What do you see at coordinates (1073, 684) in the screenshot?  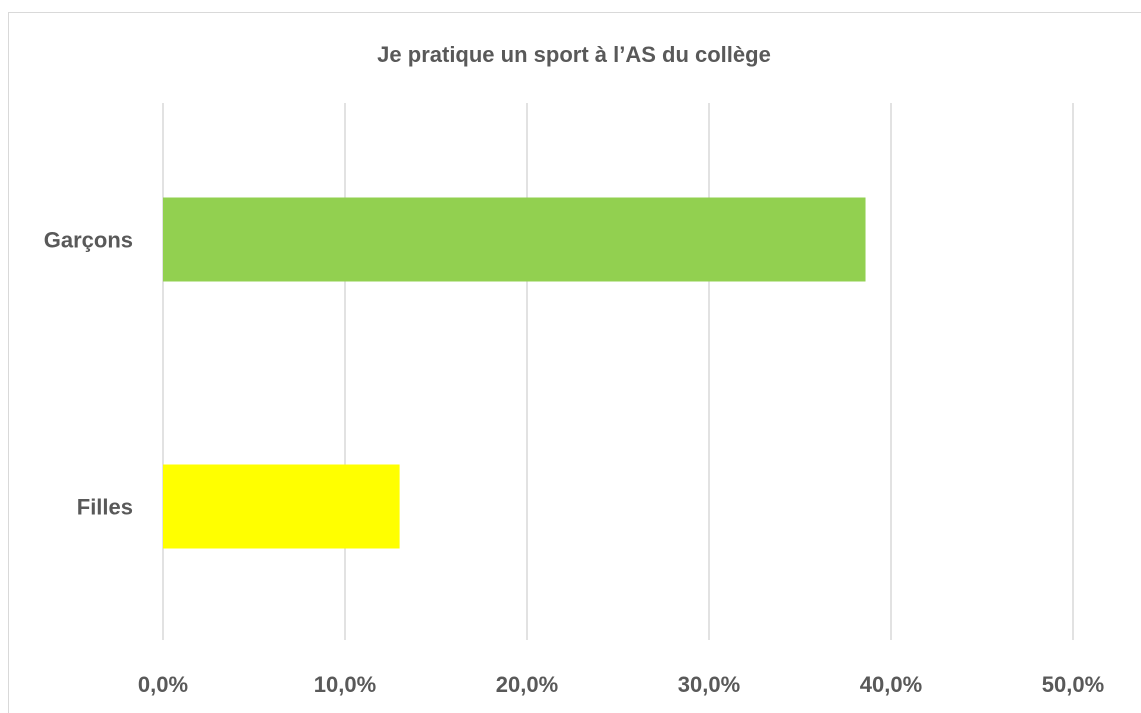 I see `x-tick-label: 50,0%` at bounding box center [1073, 684].